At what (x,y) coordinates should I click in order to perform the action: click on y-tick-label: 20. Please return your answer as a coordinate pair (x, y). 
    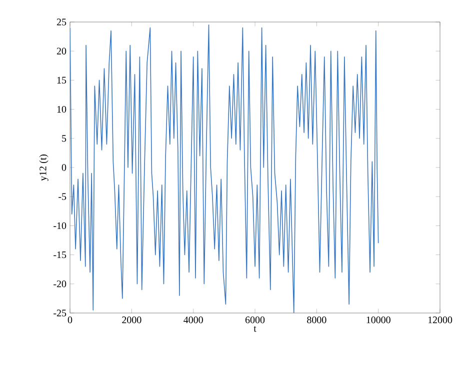
    Looking at the image, I should click on (61, 51).